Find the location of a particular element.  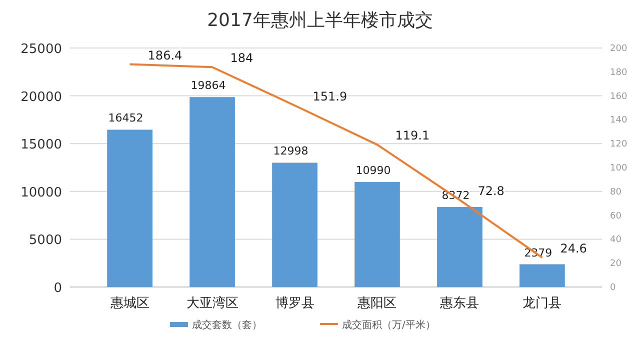

y2-tick-label: 40 is located at coordinates (616, 240).